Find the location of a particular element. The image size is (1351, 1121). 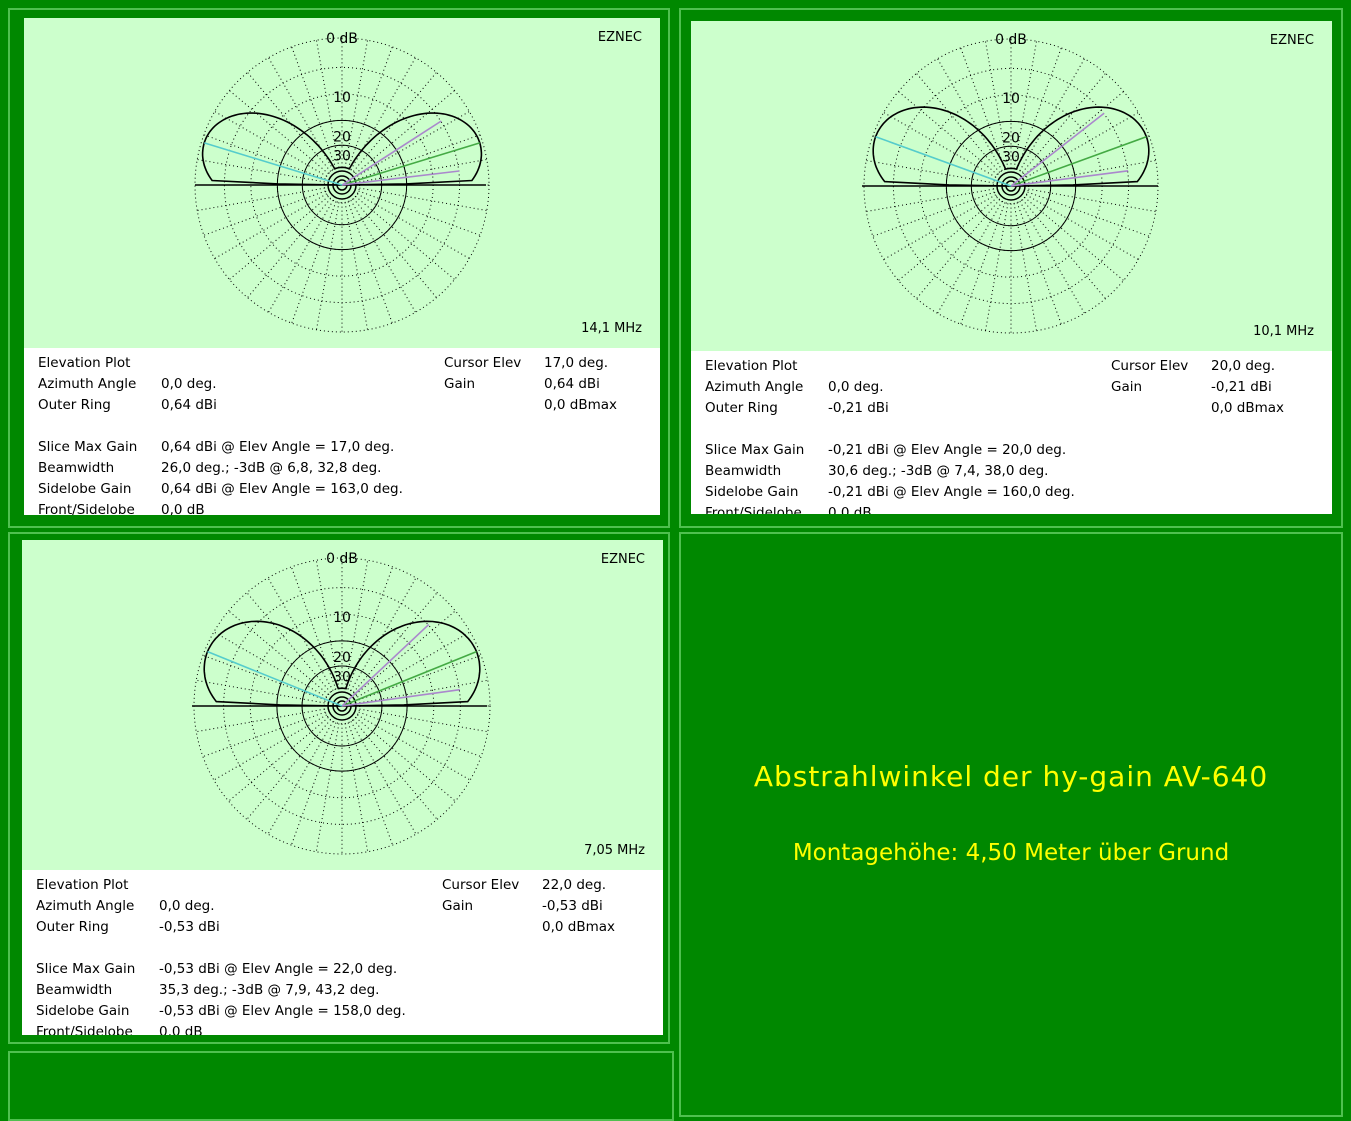

sidelobe-value: 0,64 dBi @ Elev Angle = 163,0 deg. is located at coordinates (282, 489).